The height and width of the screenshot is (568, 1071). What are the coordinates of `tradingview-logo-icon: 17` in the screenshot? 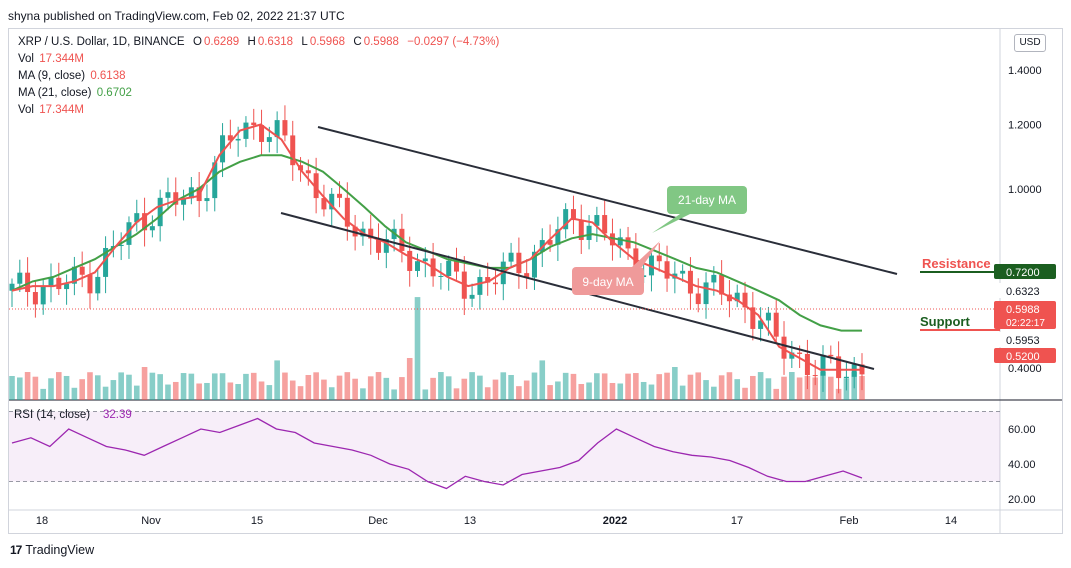 It's located at (16, 550).